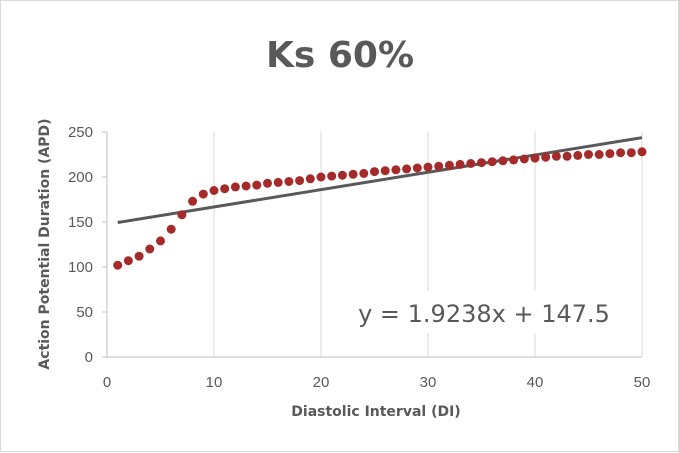 The height and width of the screenshot is (453, 679). Describe the element at coordinates (80, 132) in the screenshot. I see `y-tick-label: 250` at that location.